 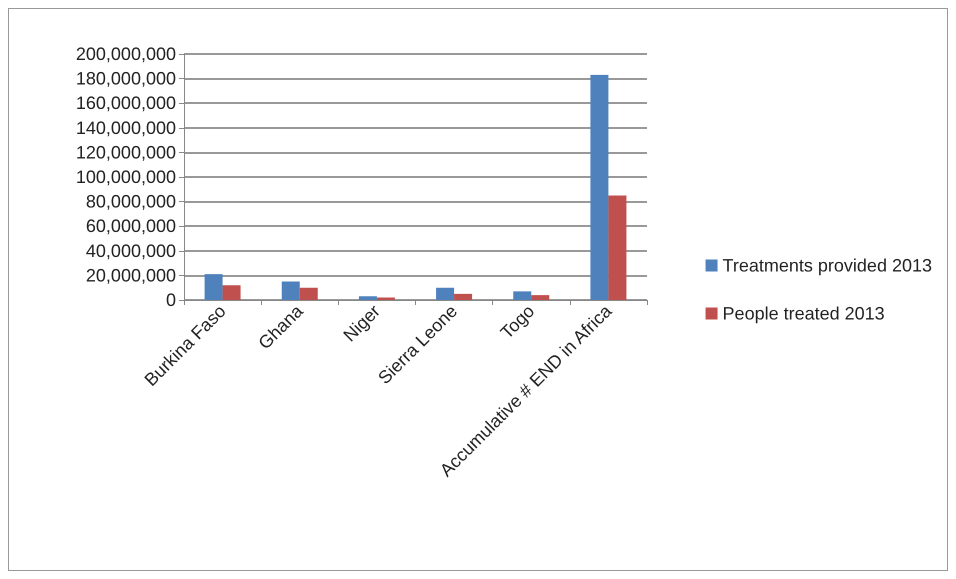 What do you see at coordinates (131, 250) in the screenshot?
I see `y-tick-label: 40,000,000` at bounding box center [131, 250].